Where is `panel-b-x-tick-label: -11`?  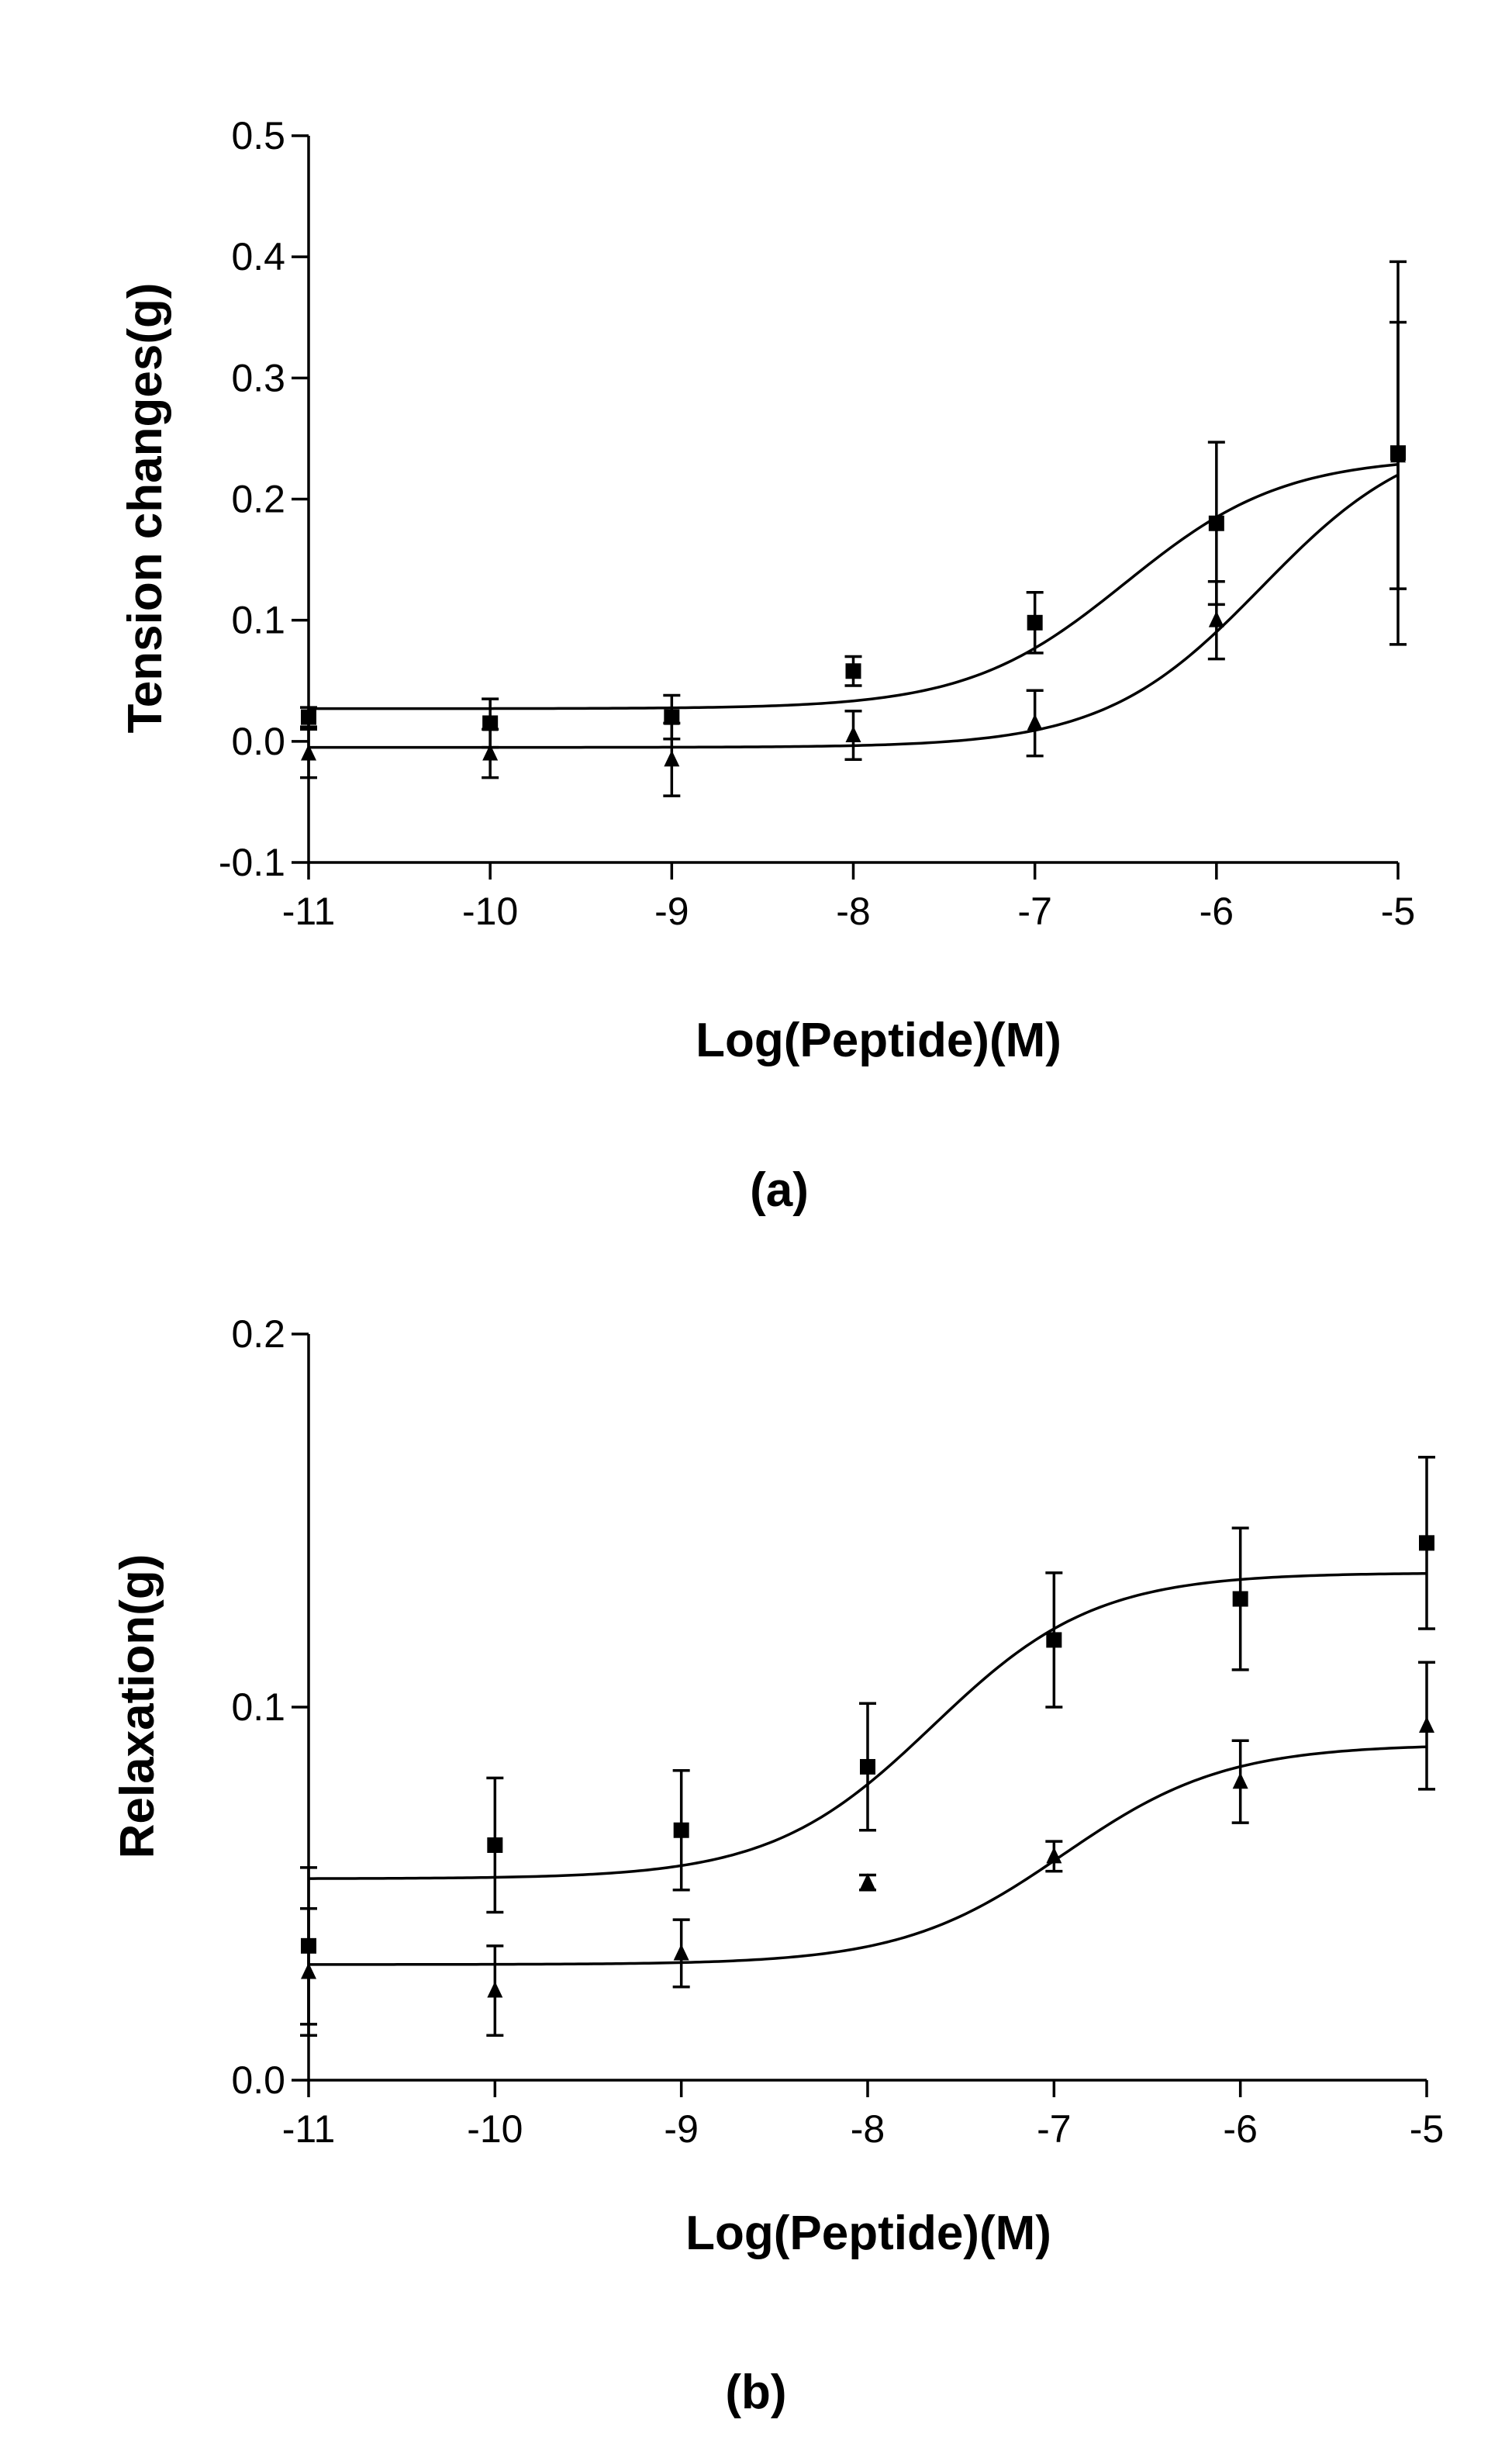
panel-b-x-tick-label: -11 is located at coordinates (309, 2129).